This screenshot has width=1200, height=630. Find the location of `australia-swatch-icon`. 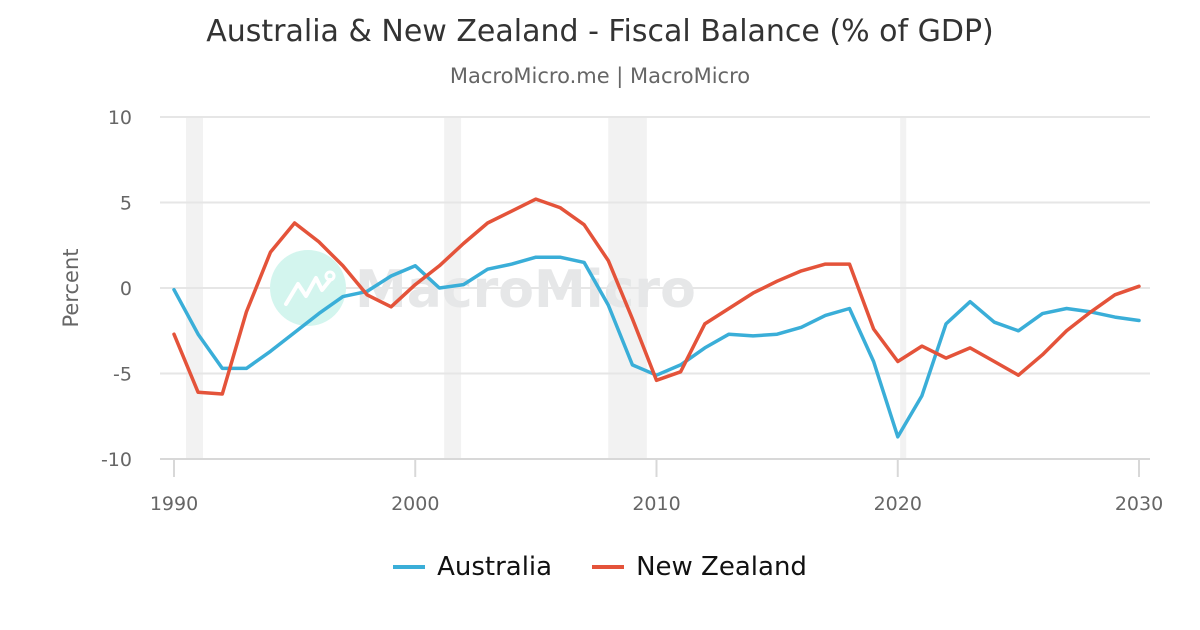

australia-swatch-icon is located at coordinates (409, 567).